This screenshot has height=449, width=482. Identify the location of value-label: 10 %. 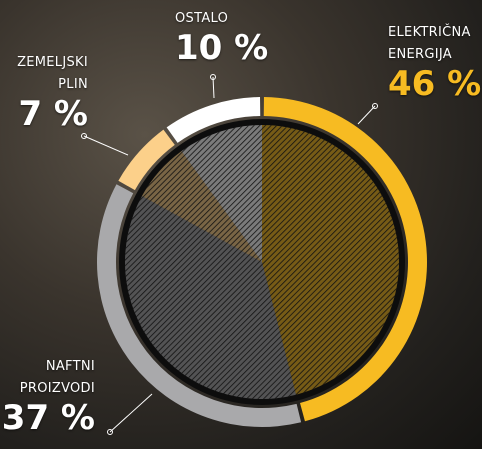
(222, 48).